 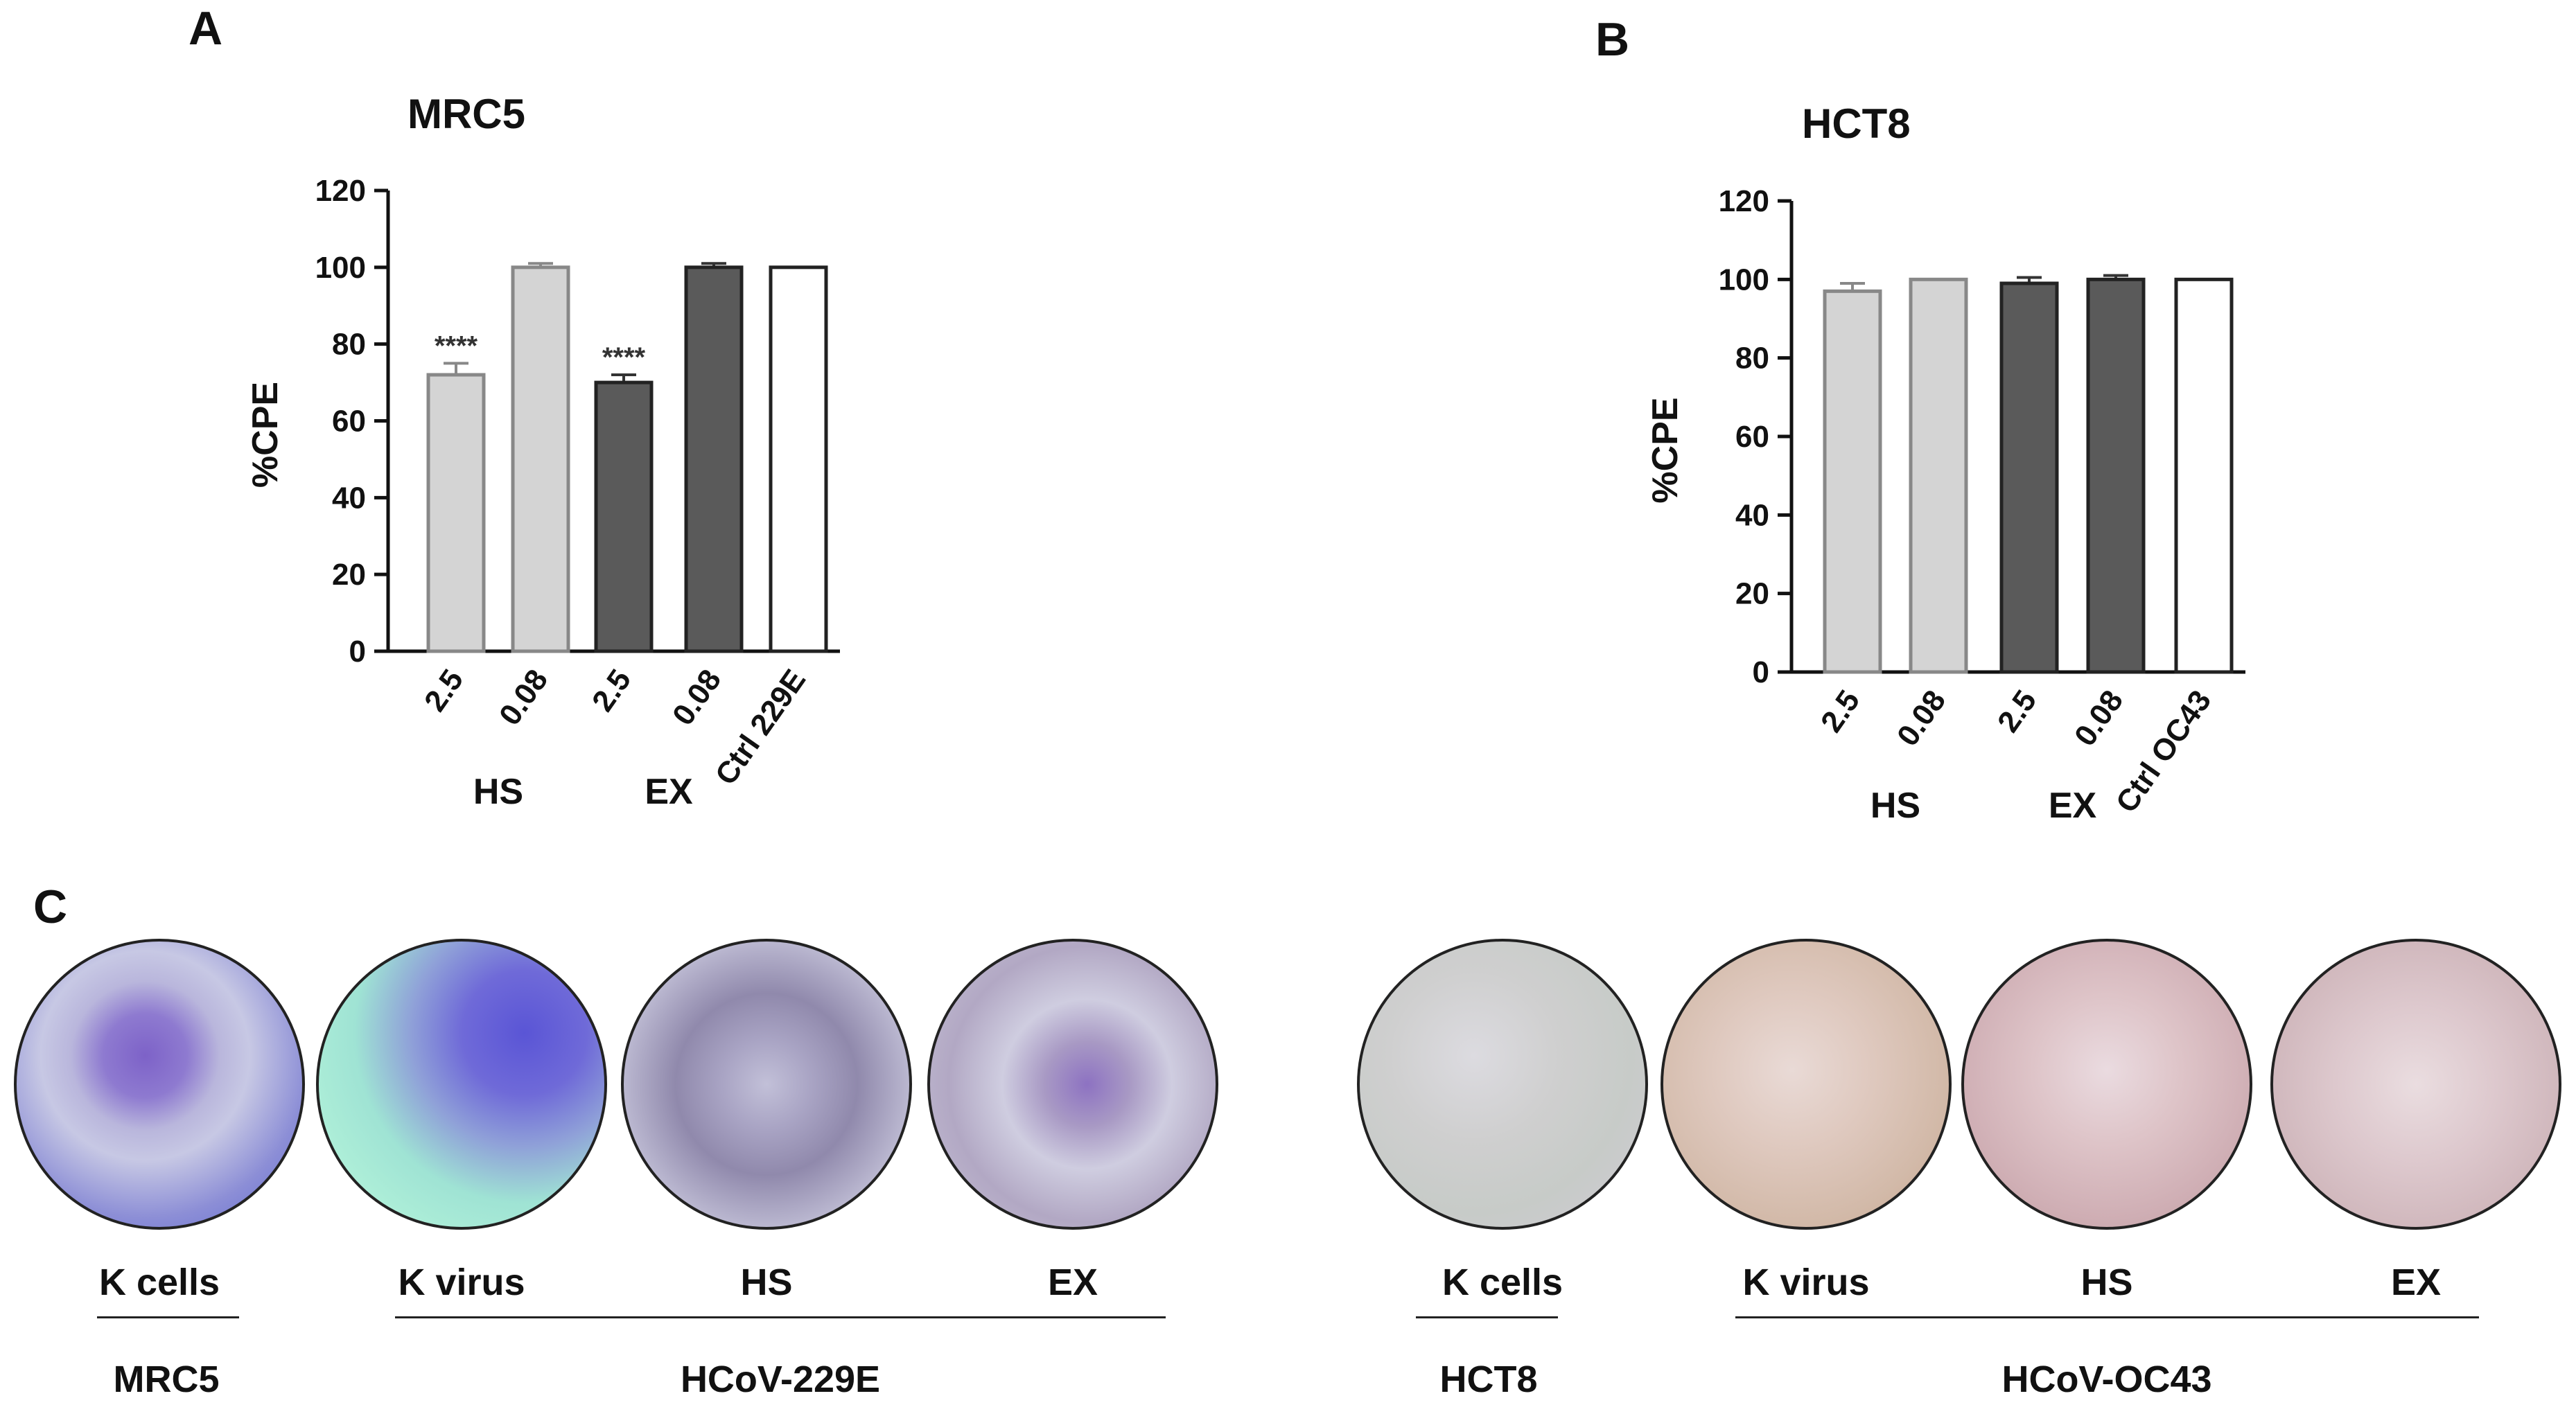 What do you see at coordinates (1487, 1317) in the screenshot?
I see `group-line-hct8` at bounding box center [1487, 1317].